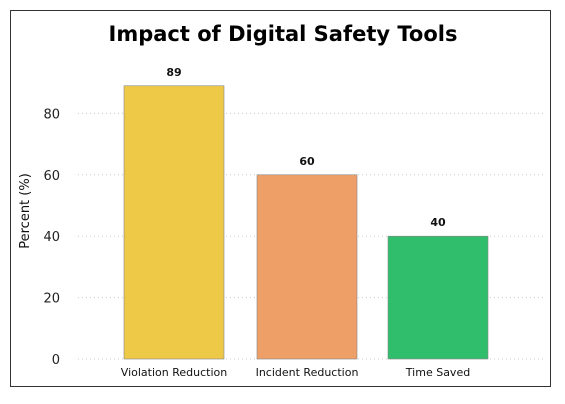 The width and height of the screenshot is (565, 404). I want to click on category-label: Violation Reduction, so click(174, 372).